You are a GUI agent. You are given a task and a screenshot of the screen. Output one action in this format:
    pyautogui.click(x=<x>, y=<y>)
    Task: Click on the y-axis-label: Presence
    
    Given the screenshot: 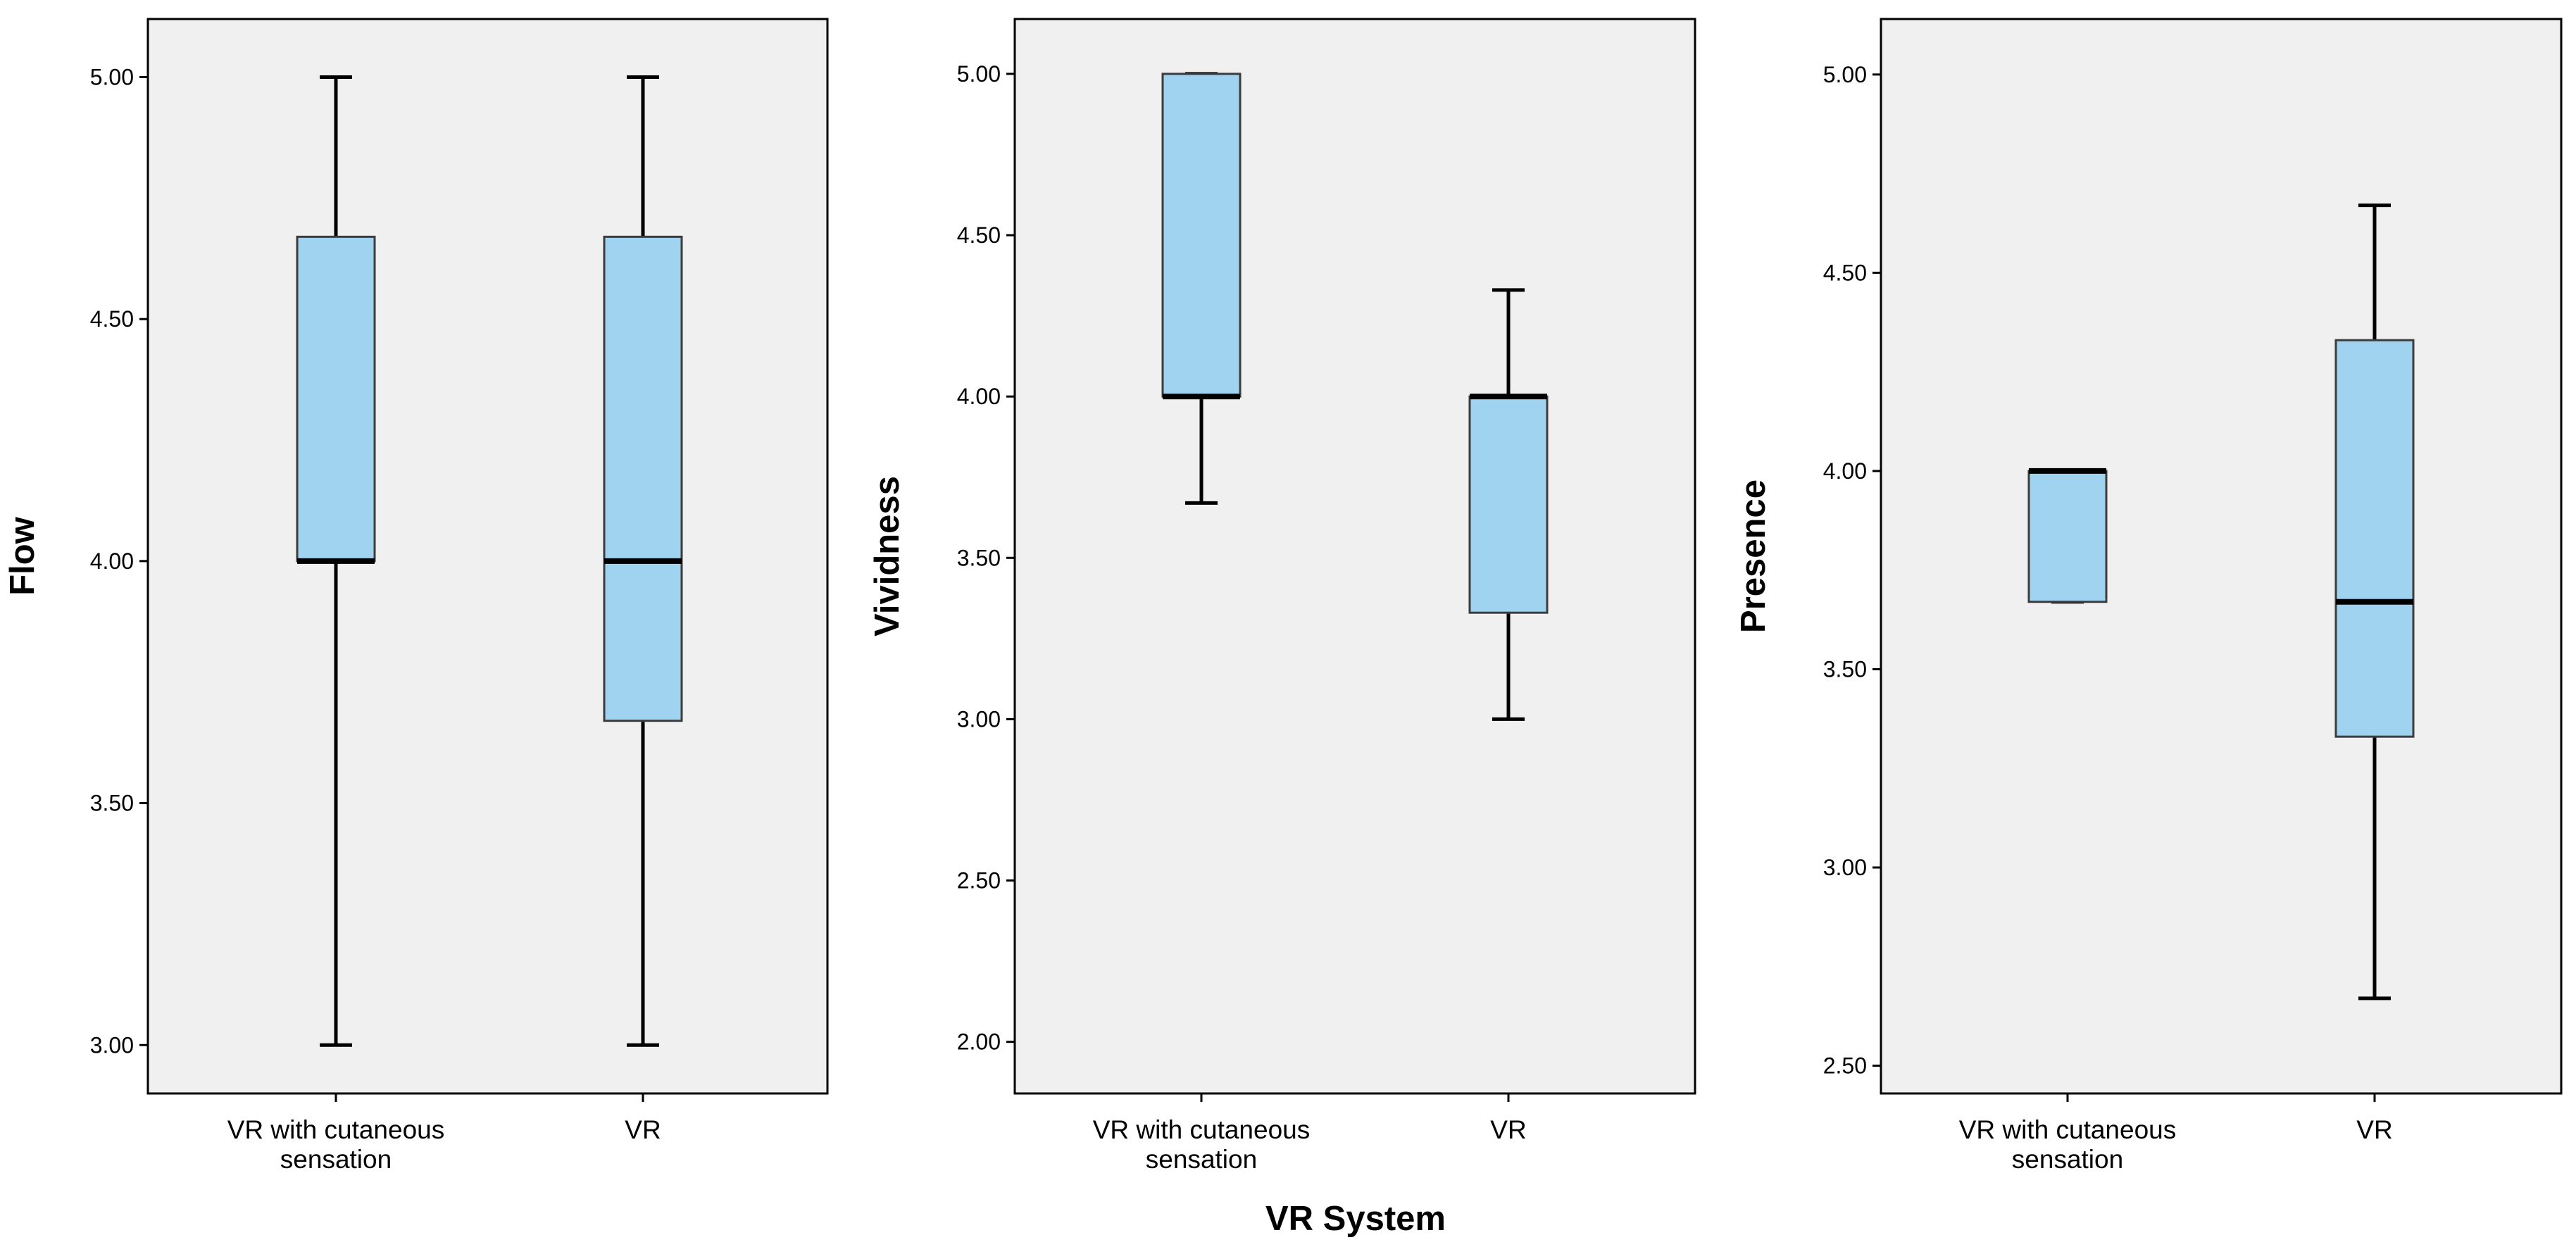 What is the action you would take?
    pyautogui.click(x=1753, y=556)
    